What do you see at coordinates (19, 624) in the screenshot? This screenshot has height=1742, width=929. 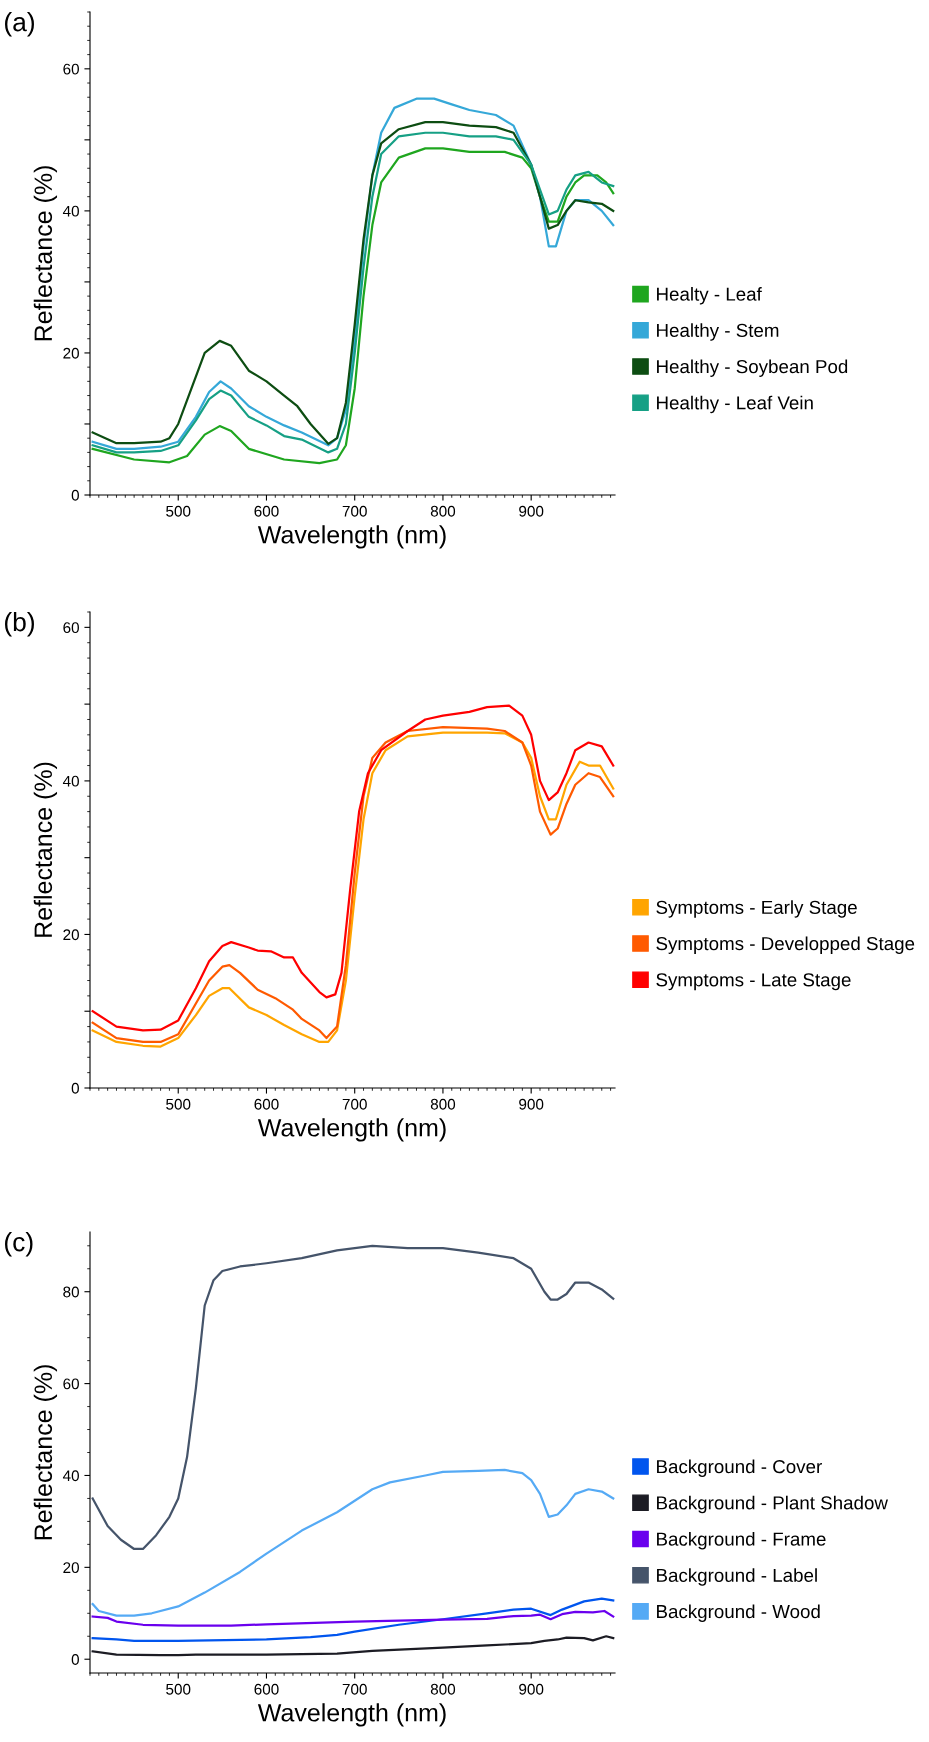 I see `chart-title: (b)` at bounding box center [19, 624].